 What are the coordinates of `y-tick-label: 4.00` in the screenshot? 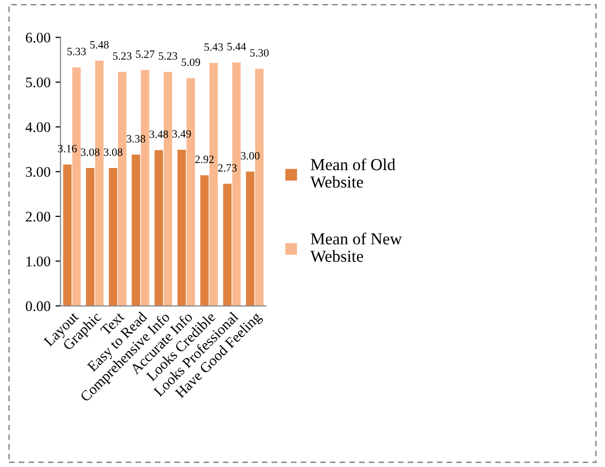 It's located at (38, 127).